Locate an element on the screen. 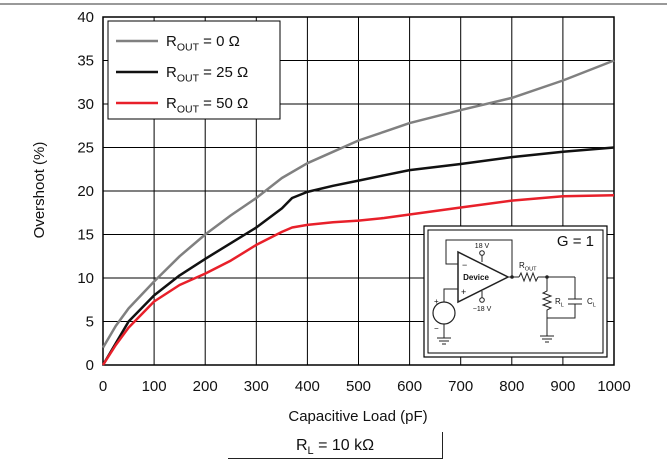  note-divider is located at coordinates (442, 445).